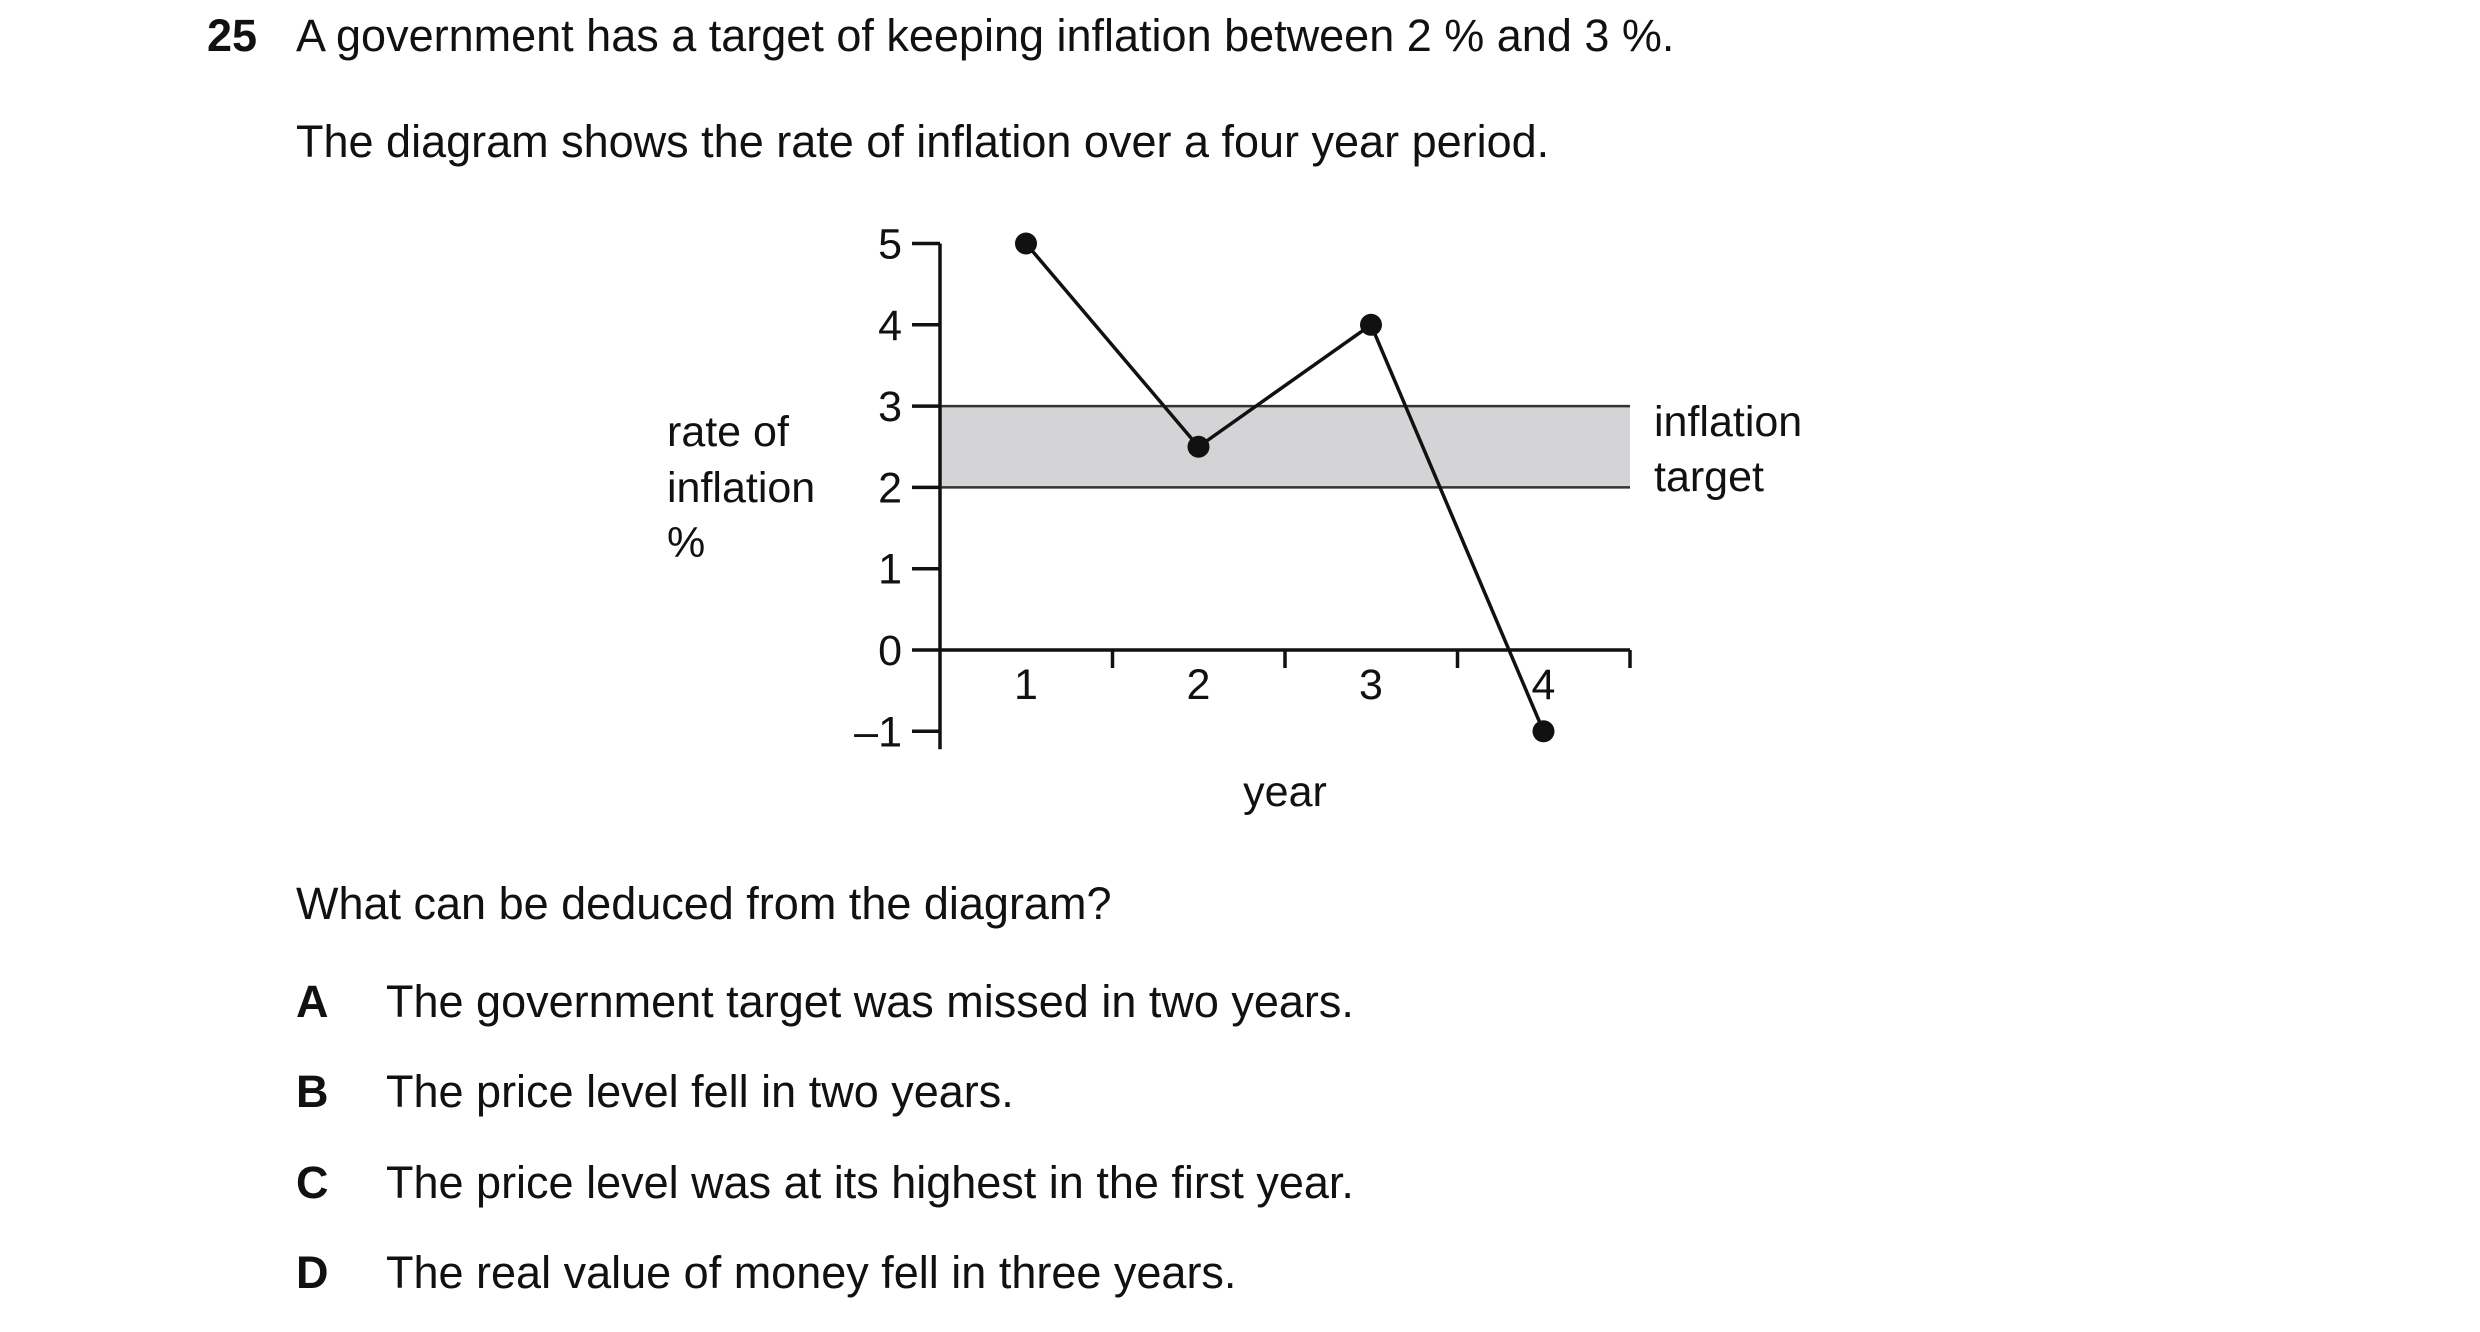  I want to click on y-tick-label: 1, so click(890, 570).